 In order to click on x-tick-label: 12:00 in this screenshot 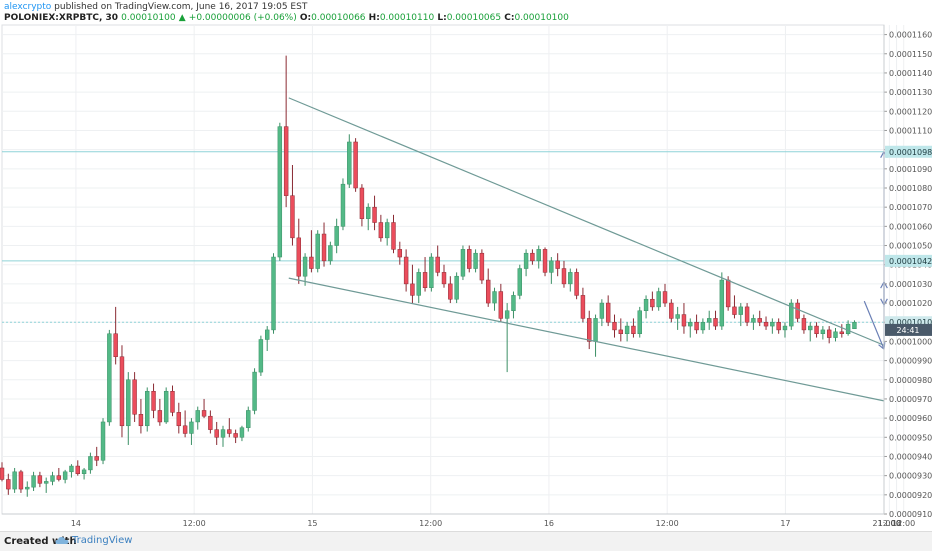, I will do `click(903, 523)`.